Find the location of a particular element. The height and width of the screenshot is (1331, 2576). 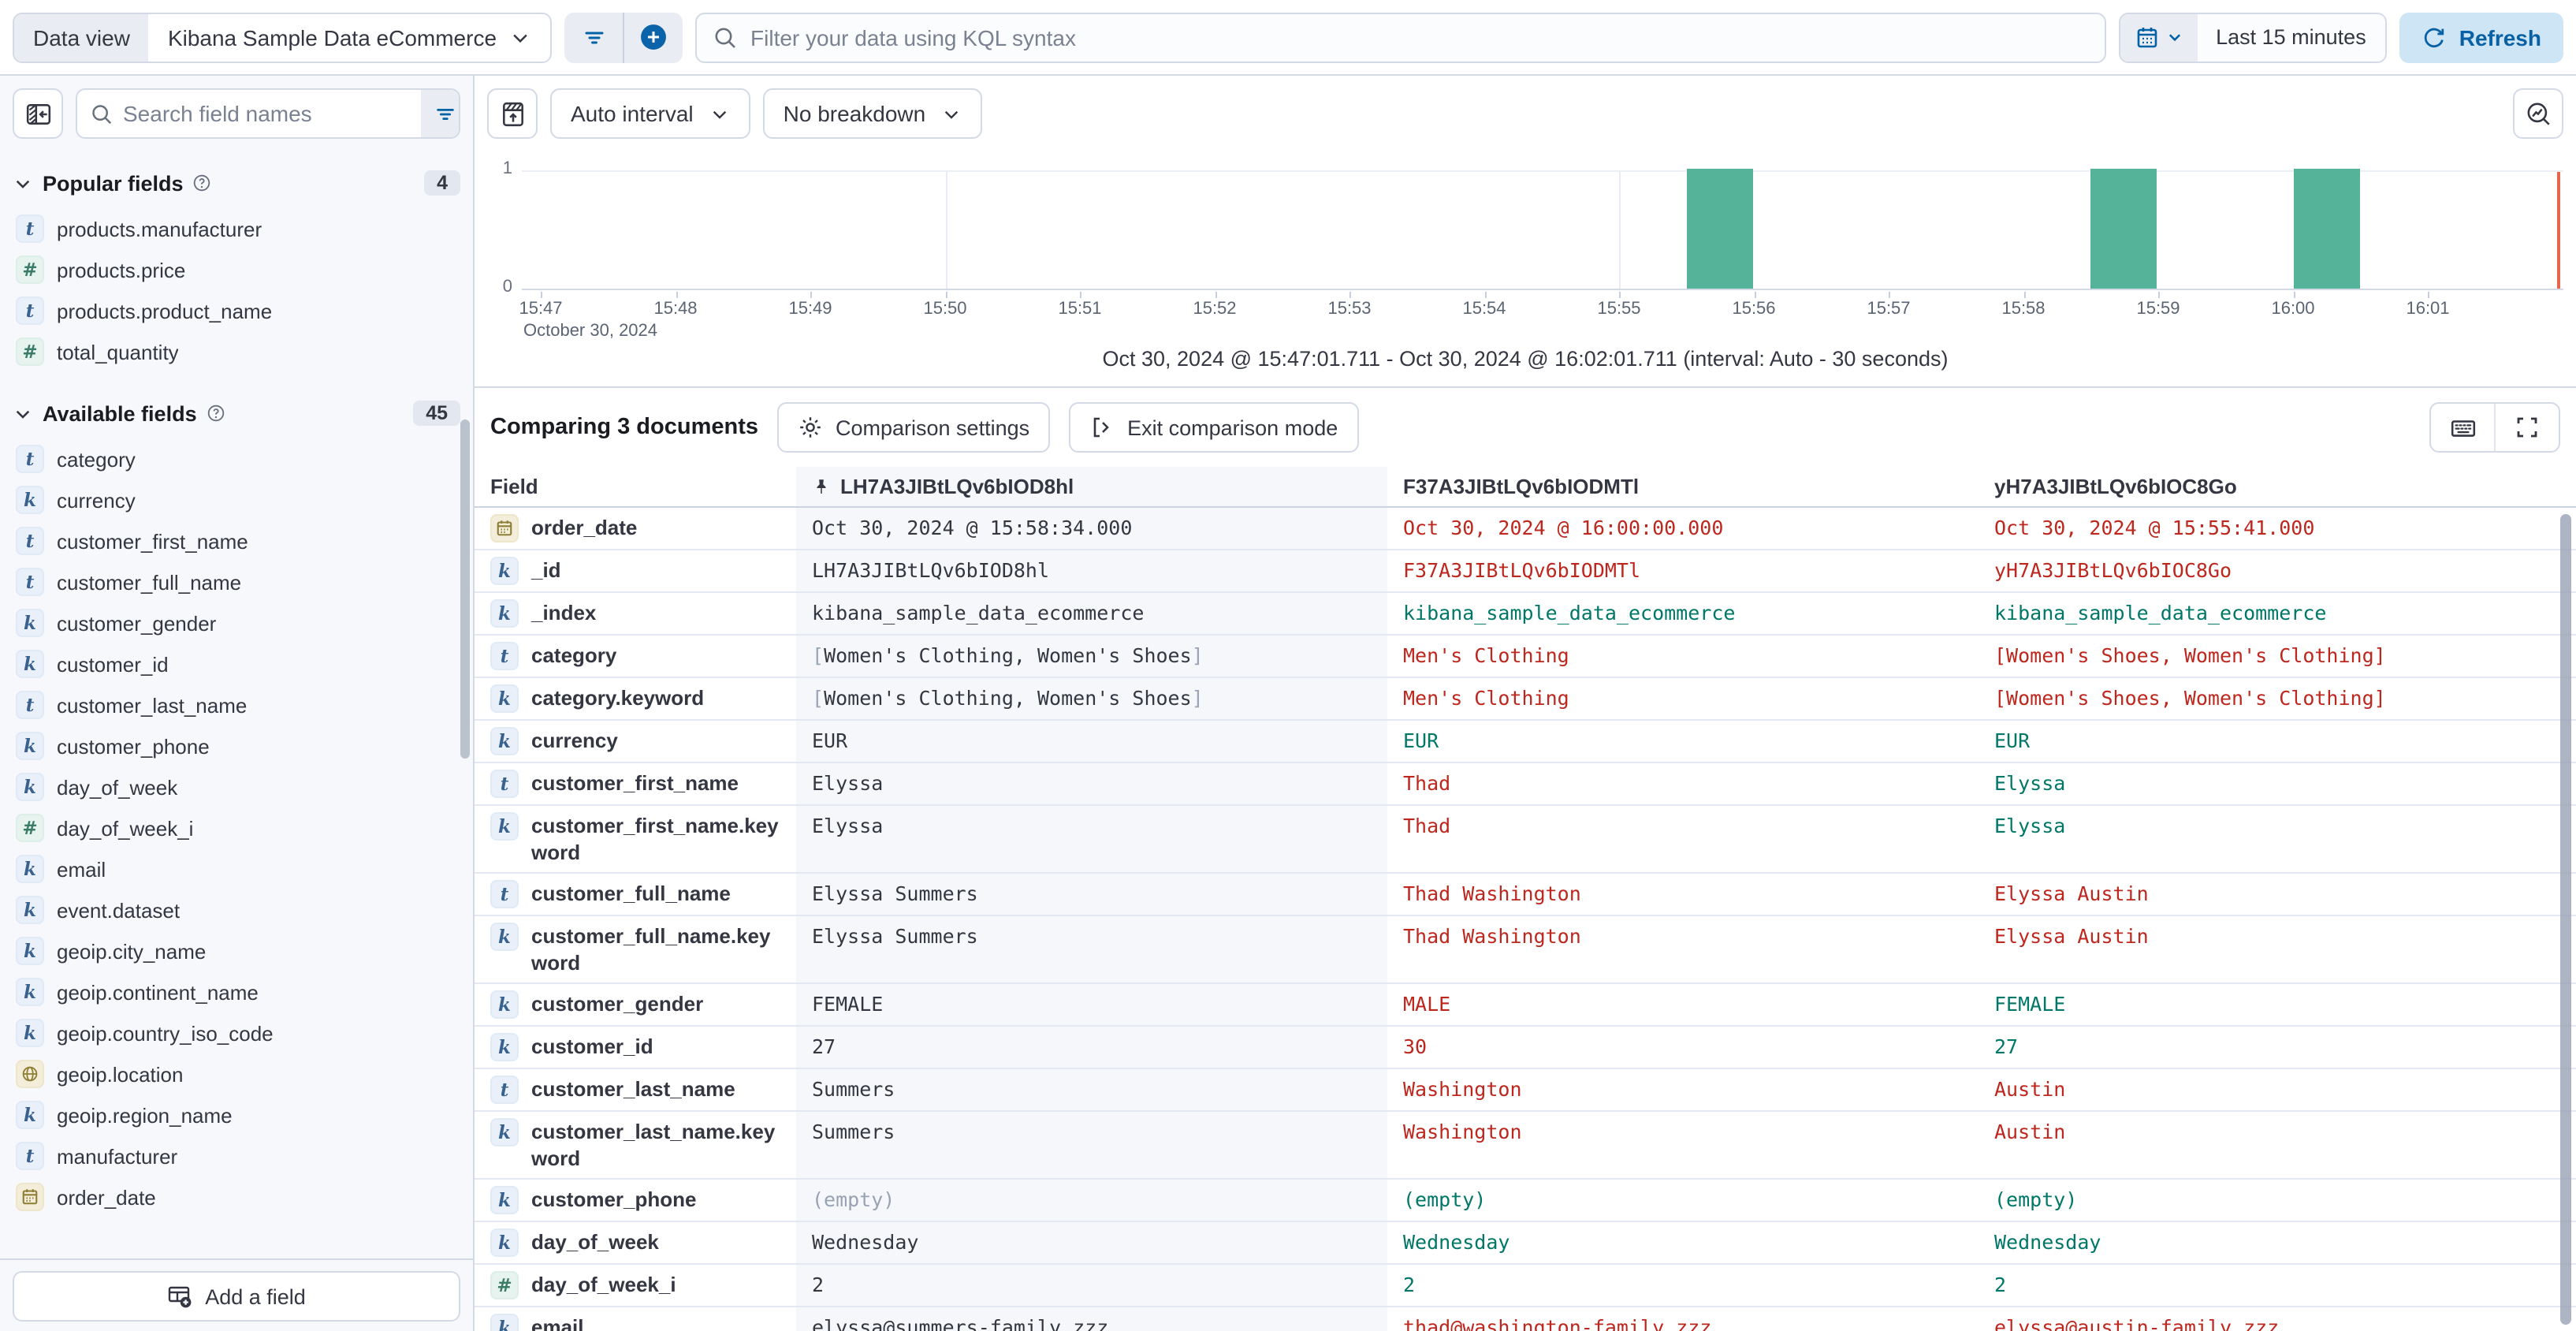

differing-value: Oct 30, 2024 @ 16:00:00.000 is located at coordinates (1683, 529).